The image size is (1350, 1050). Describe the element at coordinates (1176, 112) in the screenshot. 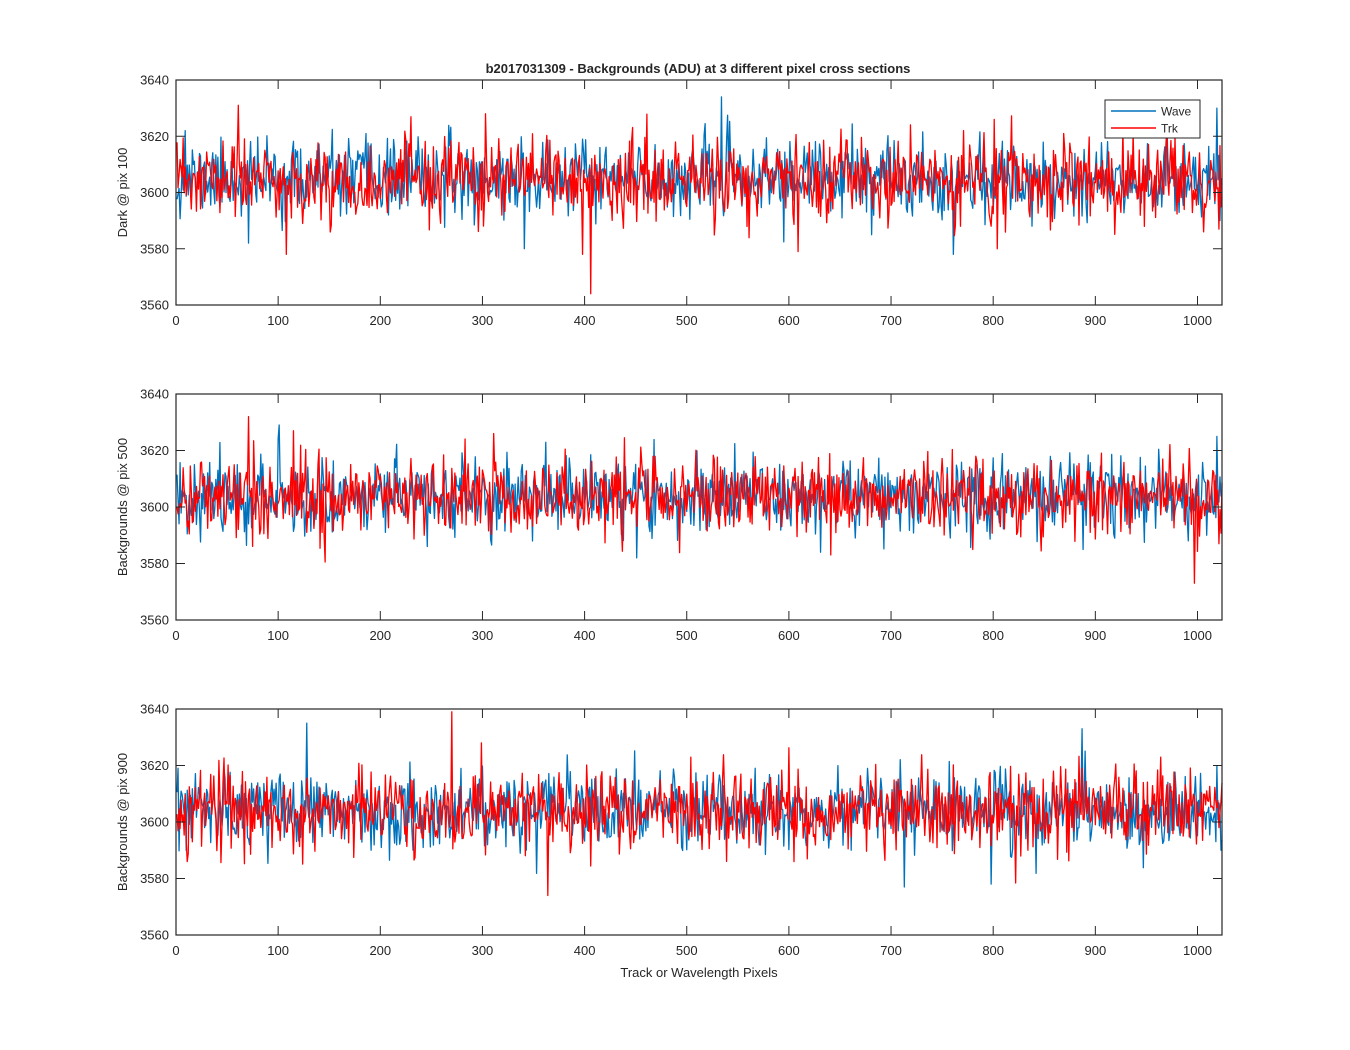

I see `legend-label-wave: Wave` at that location.